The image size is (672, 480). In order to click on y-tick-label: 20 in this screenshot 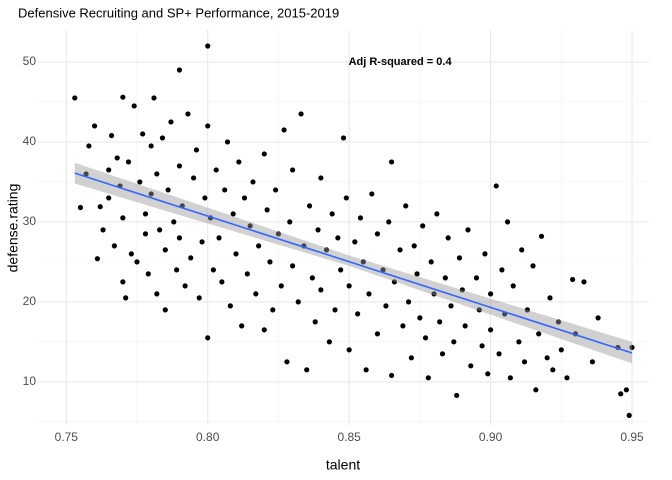, I will do `click(30, 301)`.